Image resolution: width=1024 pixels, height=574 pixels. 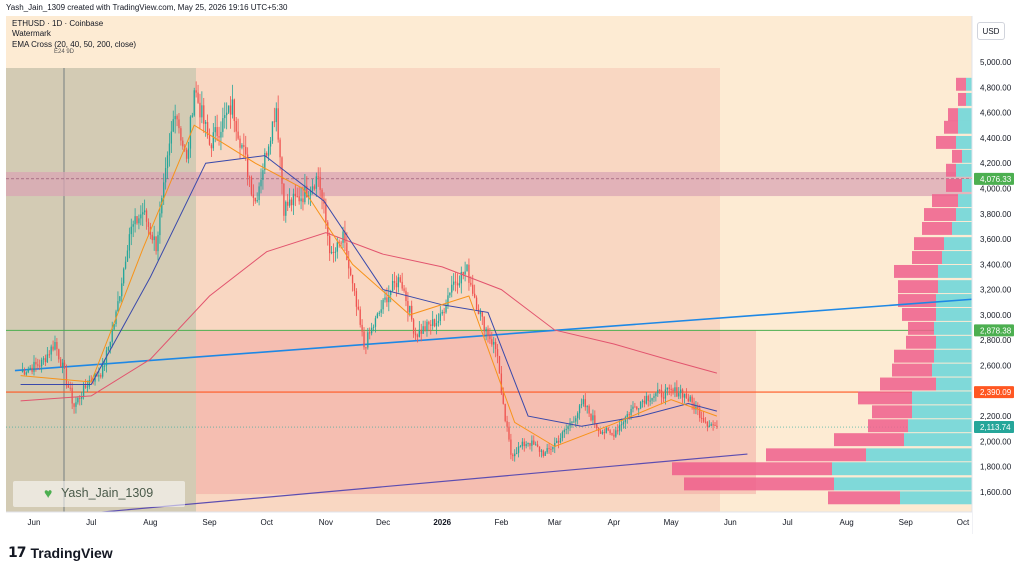 I want to click on x-tick-label: Sep, so click(x=906, y=522).